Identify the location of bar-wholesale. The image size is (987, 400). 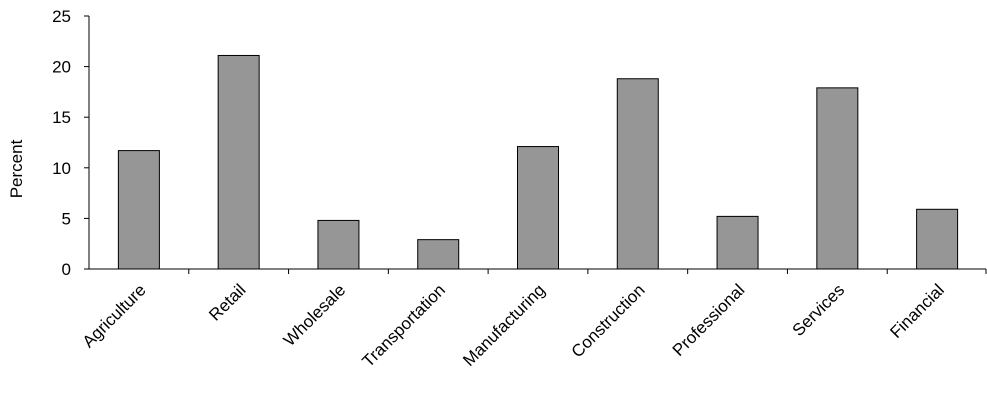
(338, 244).